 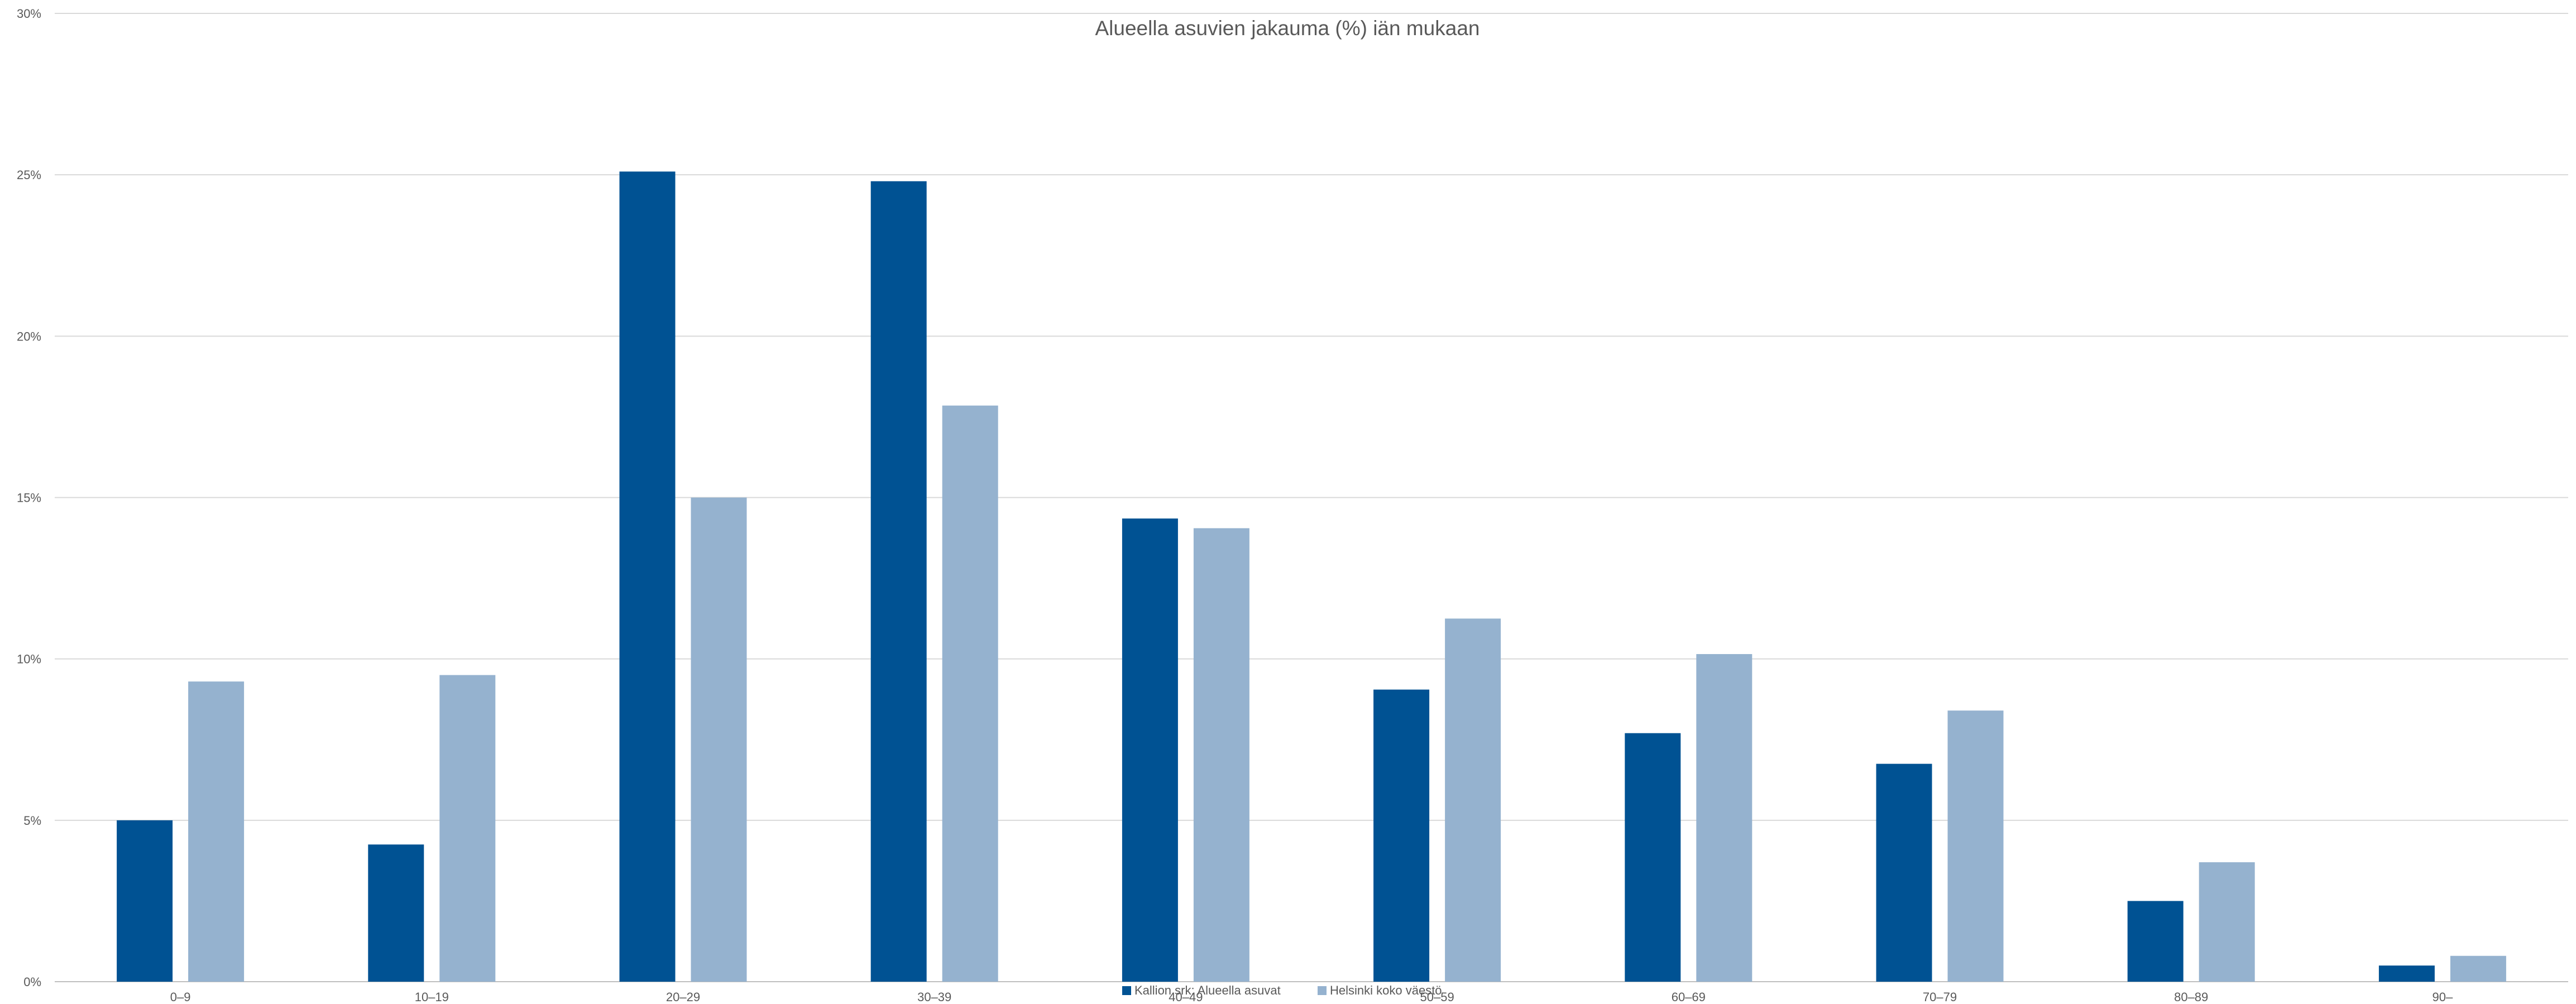 I want to click on x-tick-label: 40–49, so click(x=1186, y=997).